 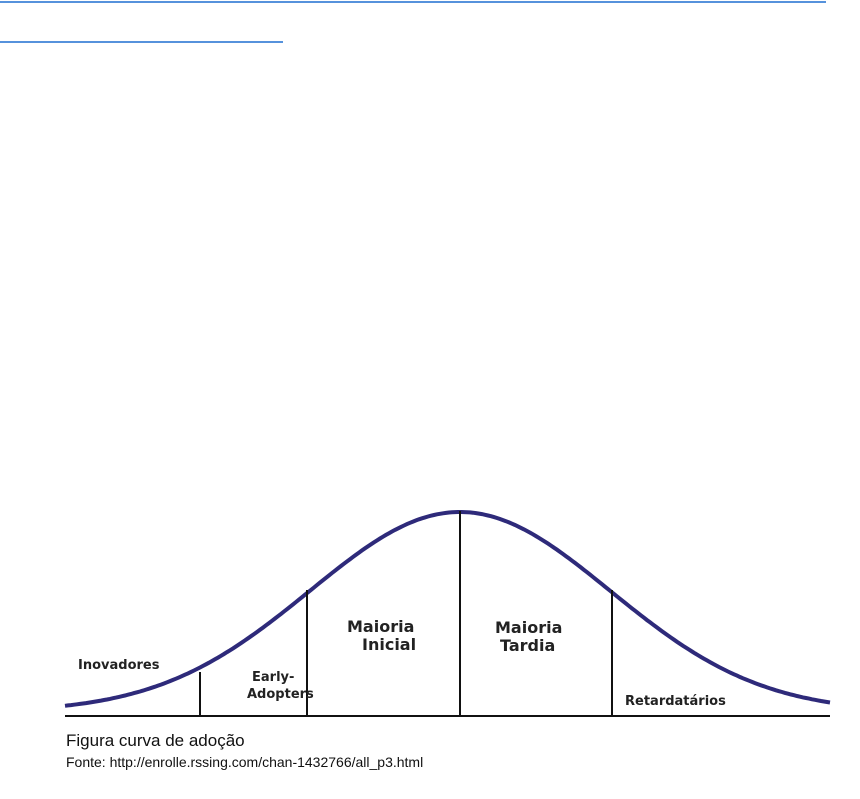 I want to click on segment-label: Inicial, so click(x=389, y=644).